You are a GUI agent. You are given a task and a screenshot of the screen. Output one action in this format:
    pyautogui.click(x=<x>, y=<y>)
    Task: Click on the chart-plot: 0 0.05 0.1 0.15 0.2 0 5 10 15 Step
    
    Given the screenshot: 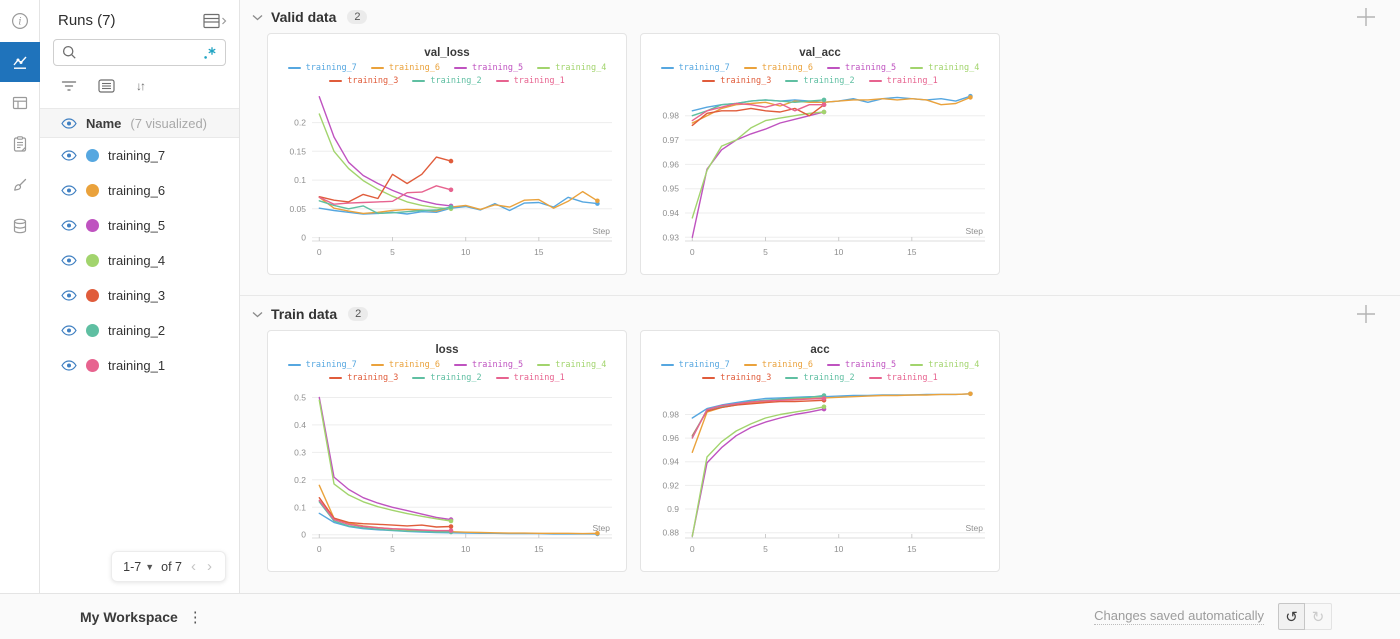 What is the action you would take?
    pyautogui.click(x=448, y=177)
    